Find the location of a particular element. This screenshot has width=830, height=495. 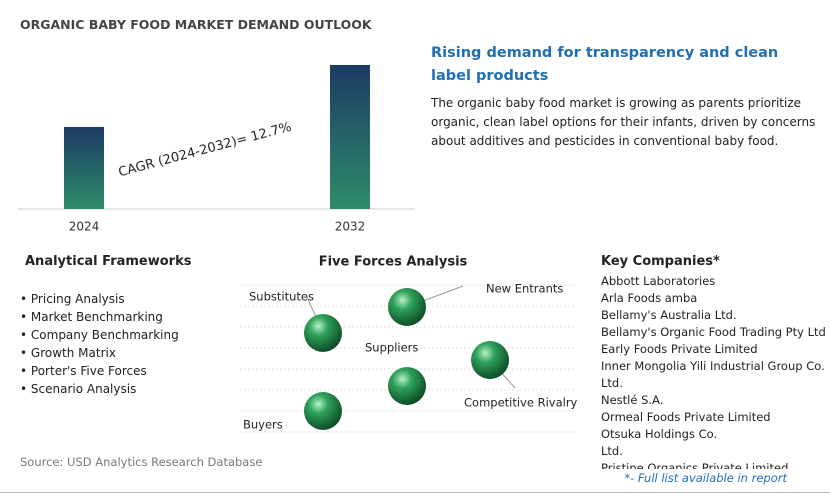

companies-note: *- Full list available in report is located at coordinates (705, 478).